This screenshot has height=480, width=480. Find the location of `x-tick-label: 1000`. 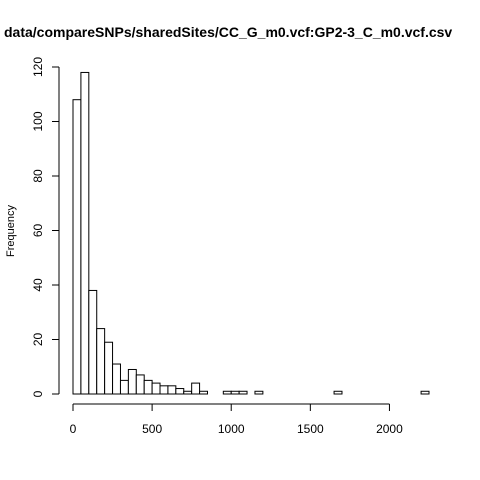

x-tick-label: 1000 is located at coordinates (231, 429).